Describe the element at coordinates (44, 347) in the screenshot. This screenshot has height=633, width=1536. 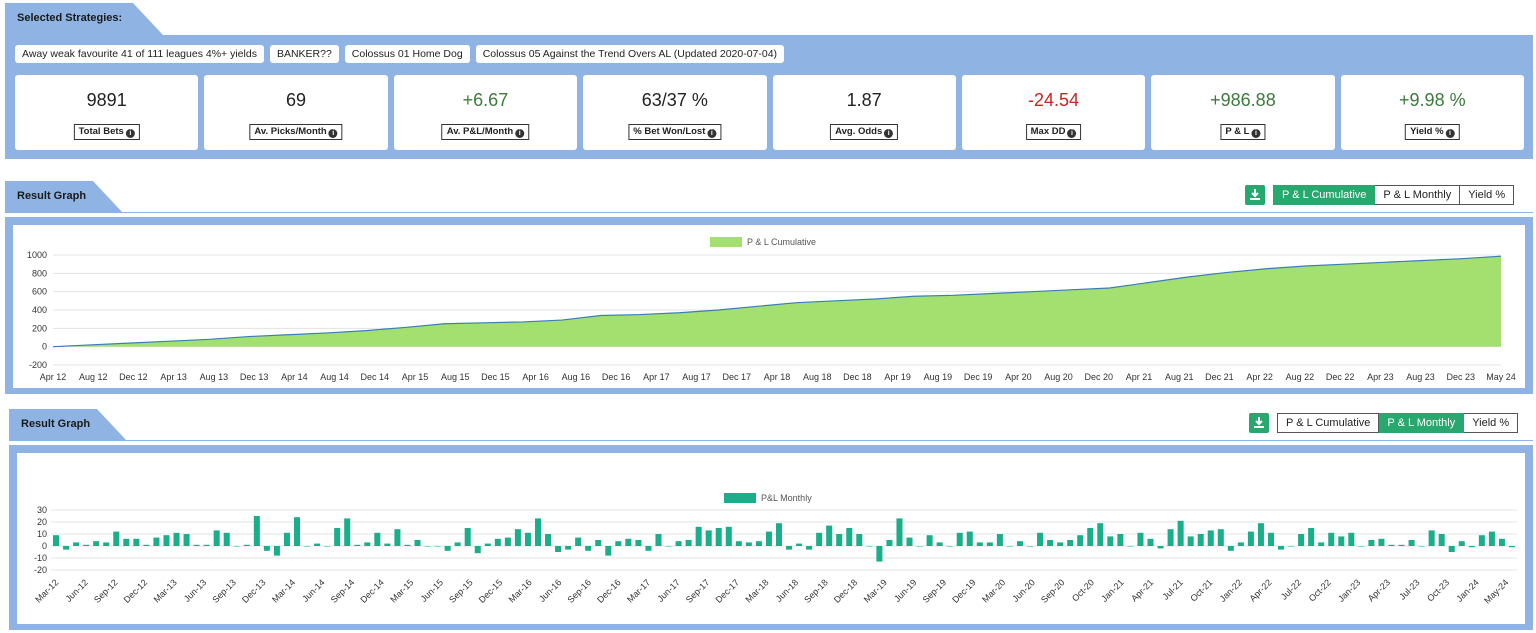
I see `y-tick-label: 0` at that location.